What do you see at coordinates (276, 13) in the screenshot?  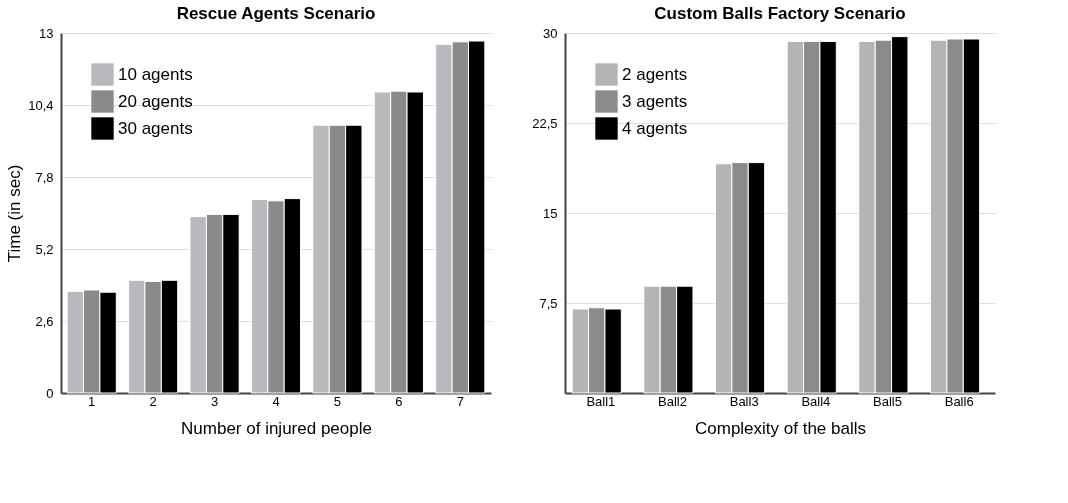 I see `chart-title: Rescue Agents Scenario` at bounding box center [276, 13].